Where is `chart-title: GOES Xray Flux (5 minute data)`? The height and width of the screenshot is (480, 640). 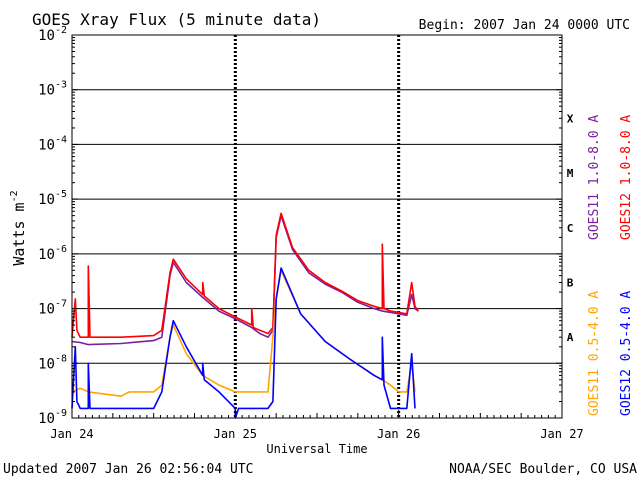 chart-title: GOES Xray Flux (5 minute data) is located at coordinates (176, 19).